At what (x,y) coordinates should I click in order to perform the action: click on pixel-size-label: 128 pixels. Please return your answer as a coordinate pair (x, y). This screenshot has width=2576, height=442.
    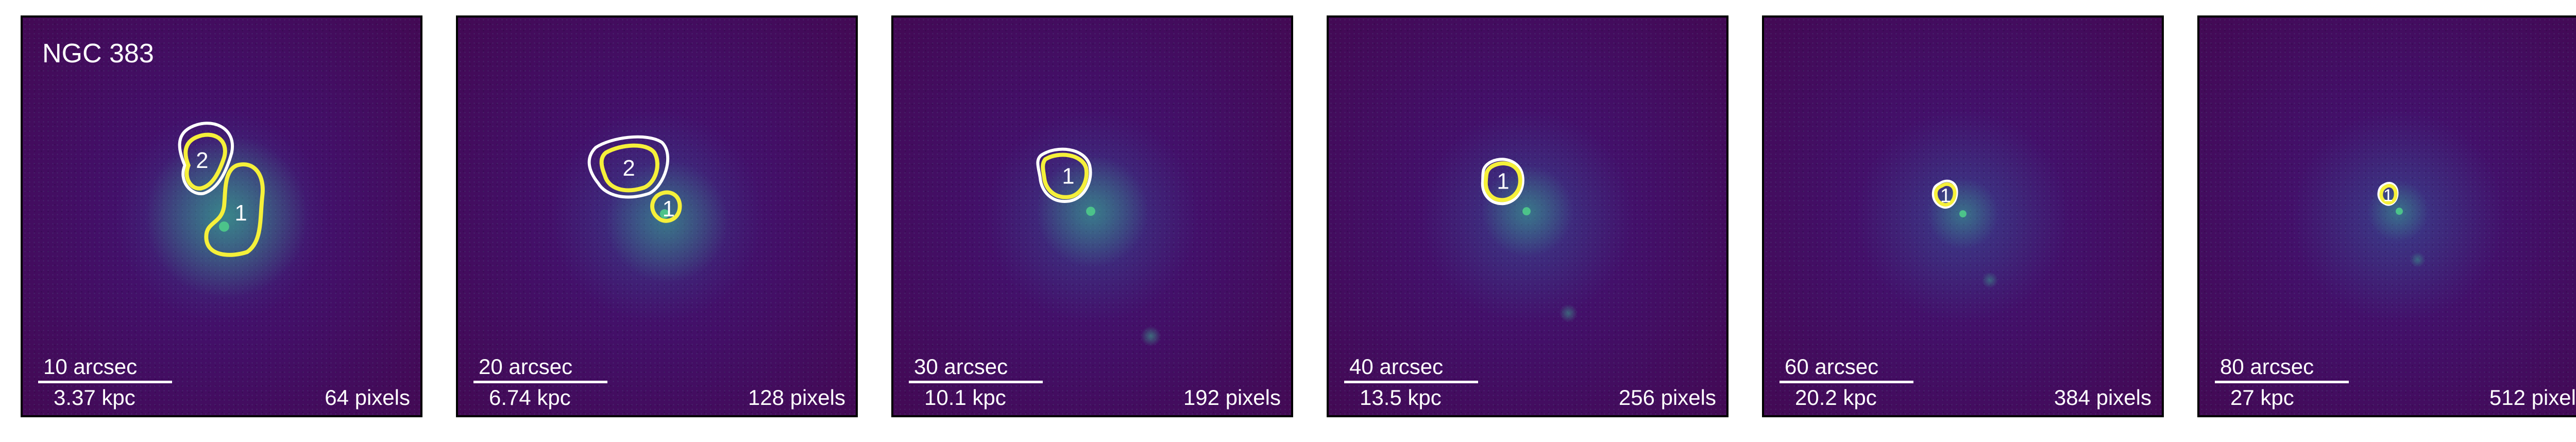
    Looking at the image, I should click on (796, 397).